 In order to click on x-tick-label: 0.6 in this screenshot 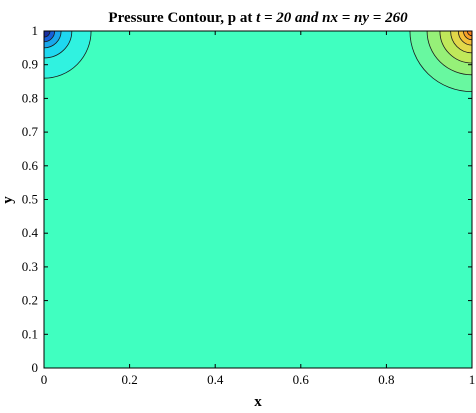, I will do `click(301, 379)`.